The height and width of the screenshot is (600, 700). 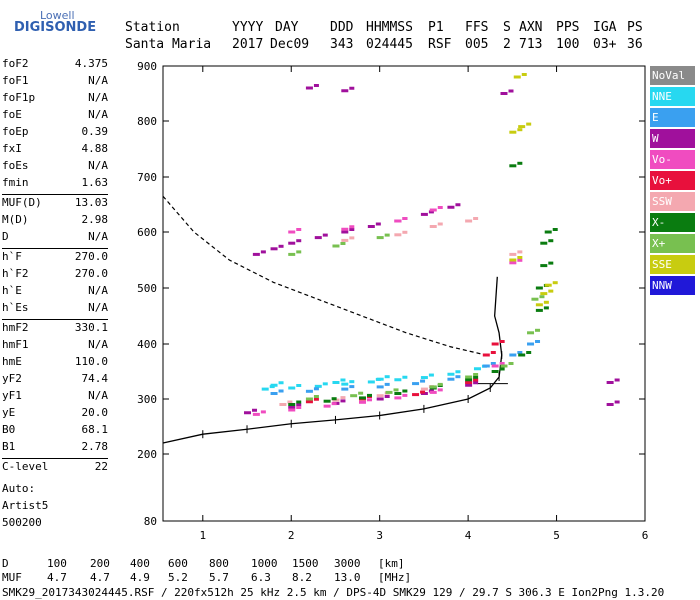 I want to click on x-tick-label: 5, so click(x=556, y=535).